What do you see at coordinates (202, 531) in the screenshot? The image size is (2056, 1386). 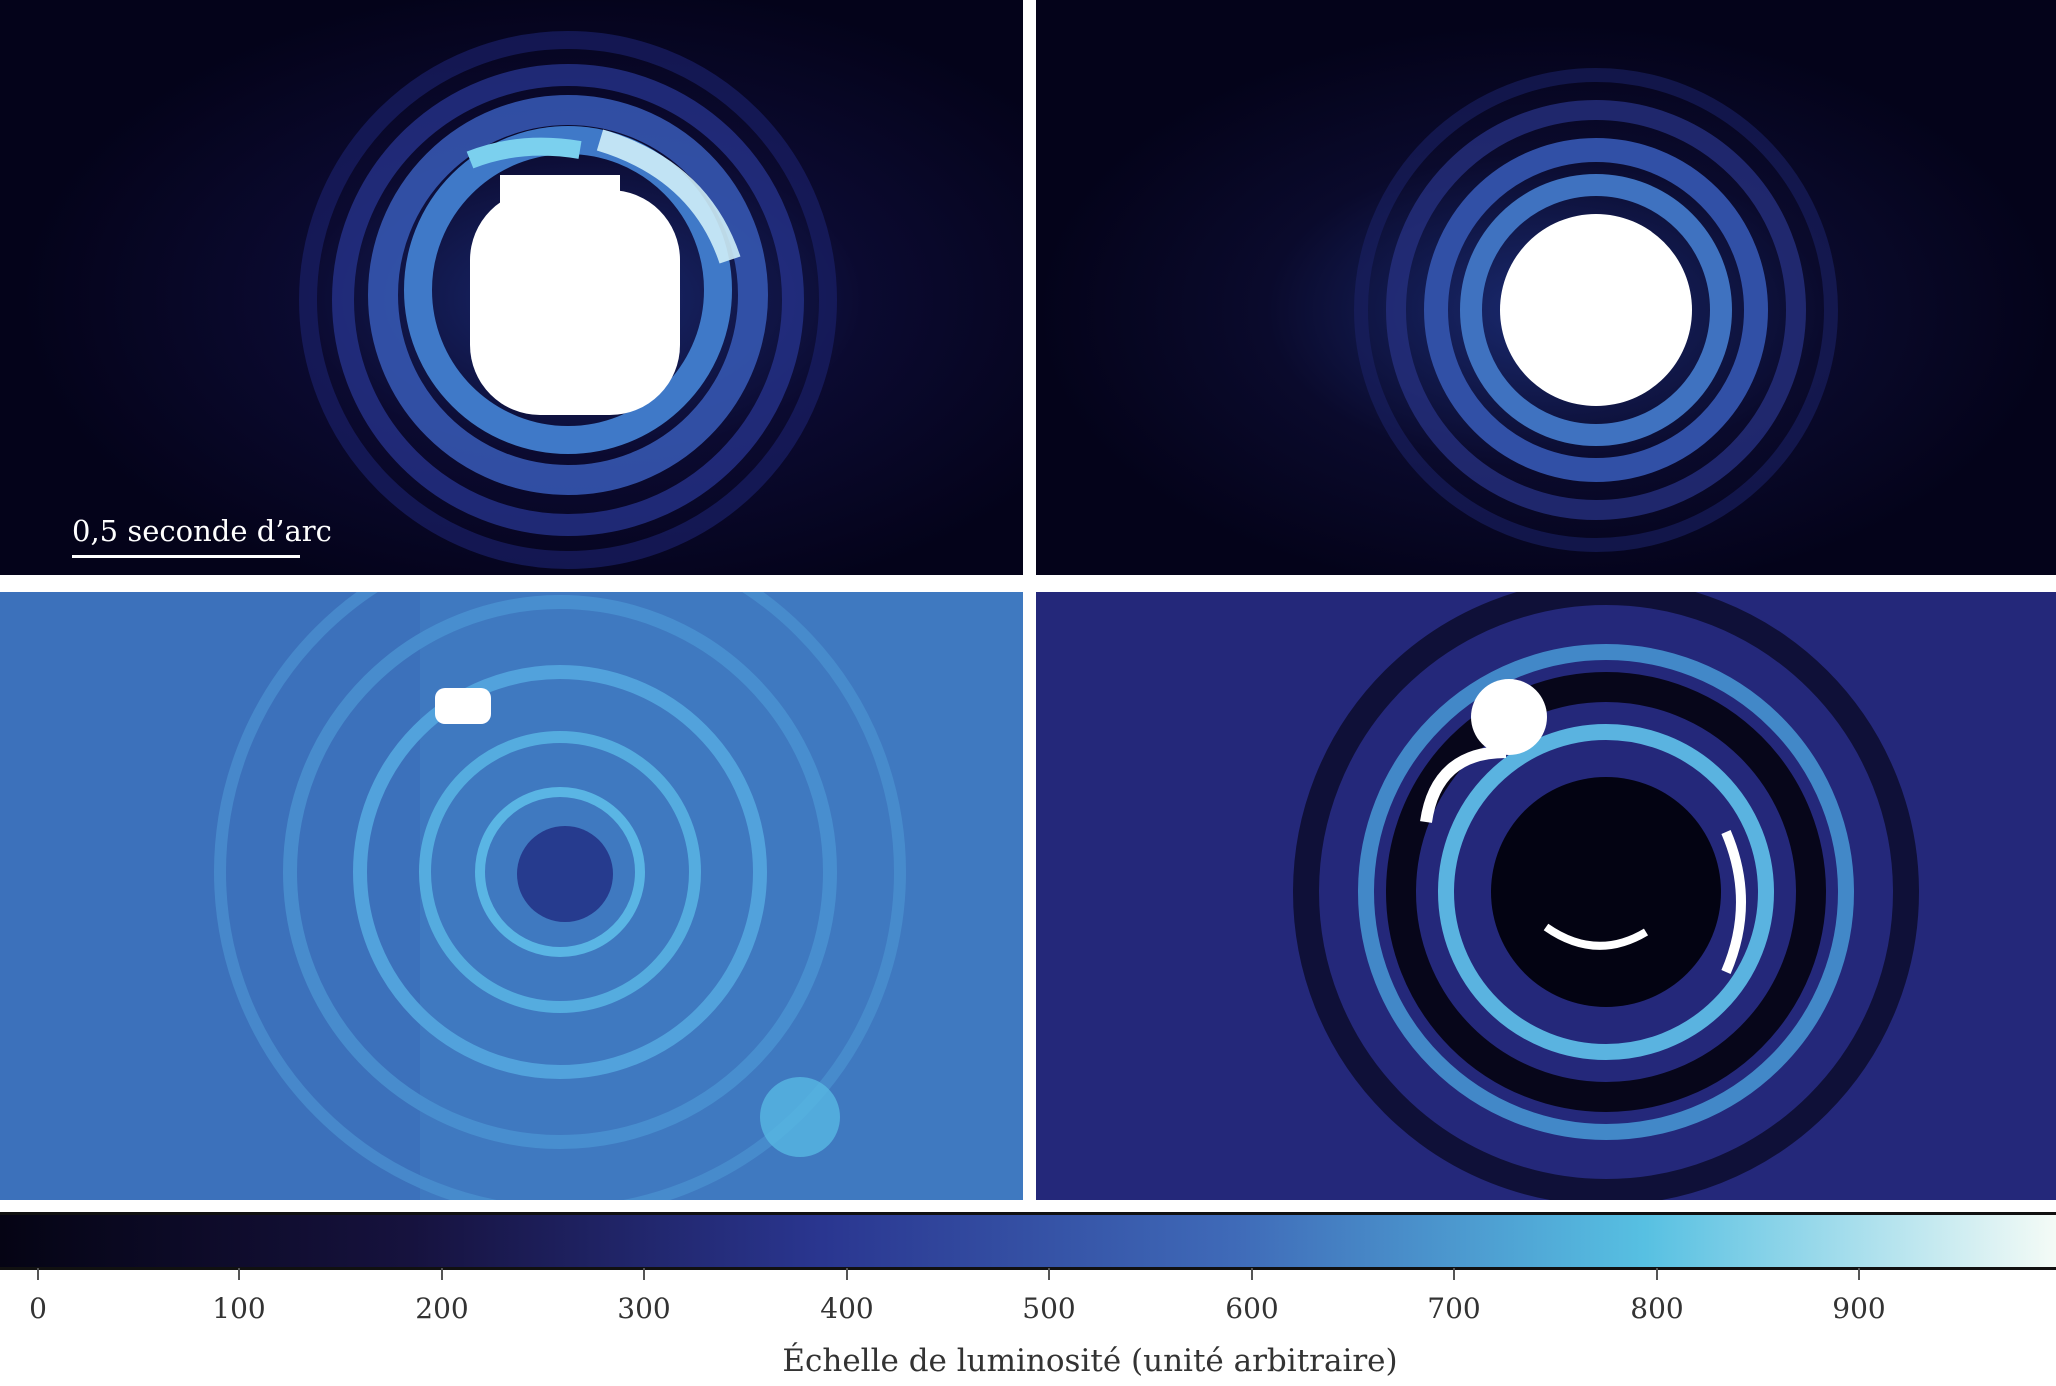 I see `scale-bar-label: 0,5 seconde d’arc` at bounding box center [202, 531].